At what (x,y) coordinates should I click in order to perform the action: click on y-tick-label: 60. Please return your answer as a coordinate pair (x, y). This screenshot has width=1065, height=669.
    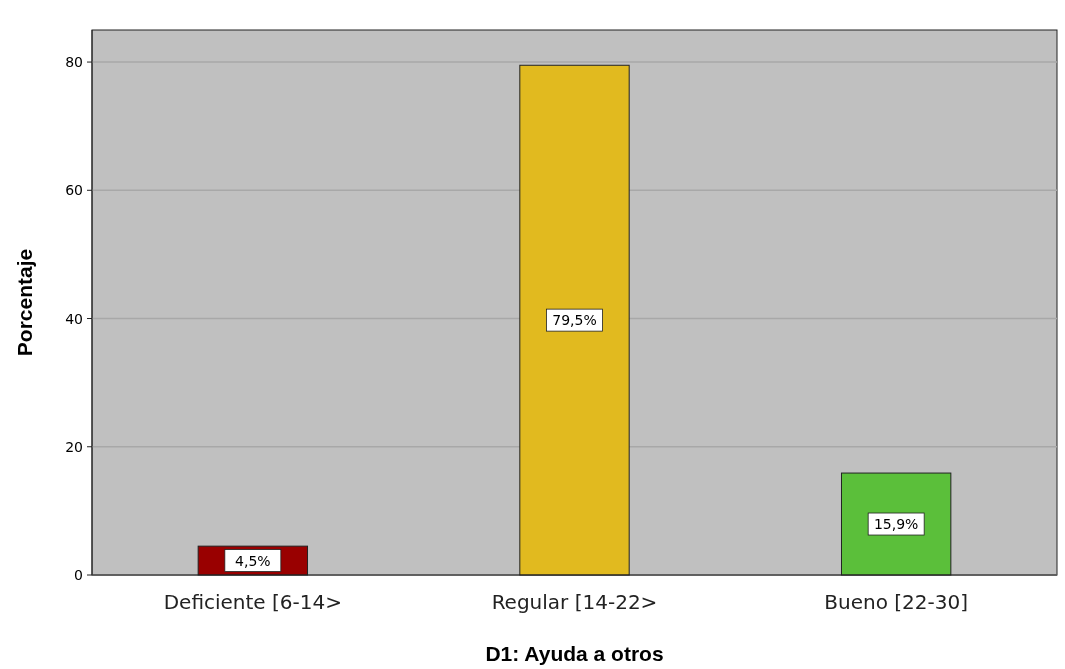
    Looking at the image, I should click on (74, 190).